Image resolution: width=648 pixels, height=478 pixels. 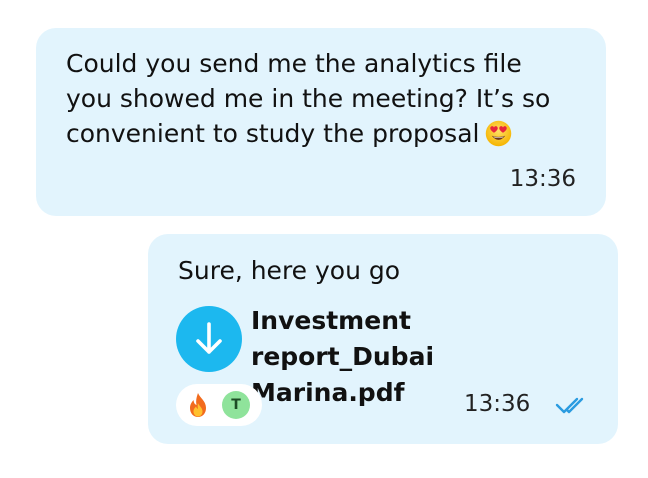 I want to click on reactor-avatar: T, so click(x=236, y=405).